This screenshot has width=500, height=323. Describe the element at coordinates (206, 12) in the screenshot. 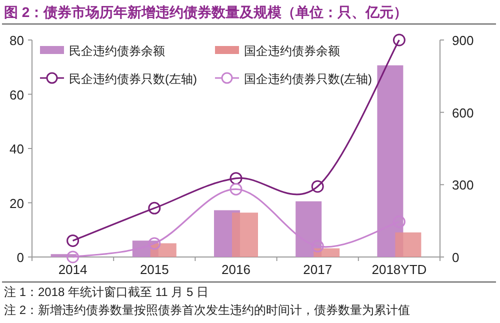

I see `chart-title: 图 2：债券市场历年新增违约债券数量及规模（单位：只、亿元）` at that location.